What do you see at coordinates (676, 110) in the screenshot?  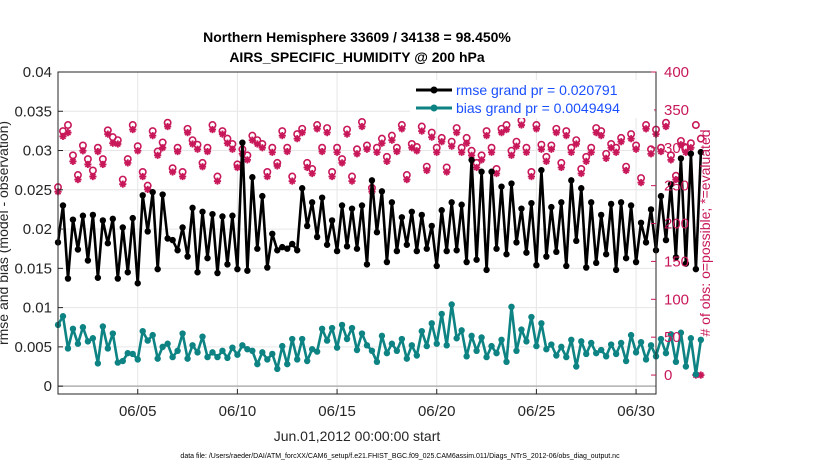 I see `y-tick-label-right: 350` at bounding box center [676, 110].